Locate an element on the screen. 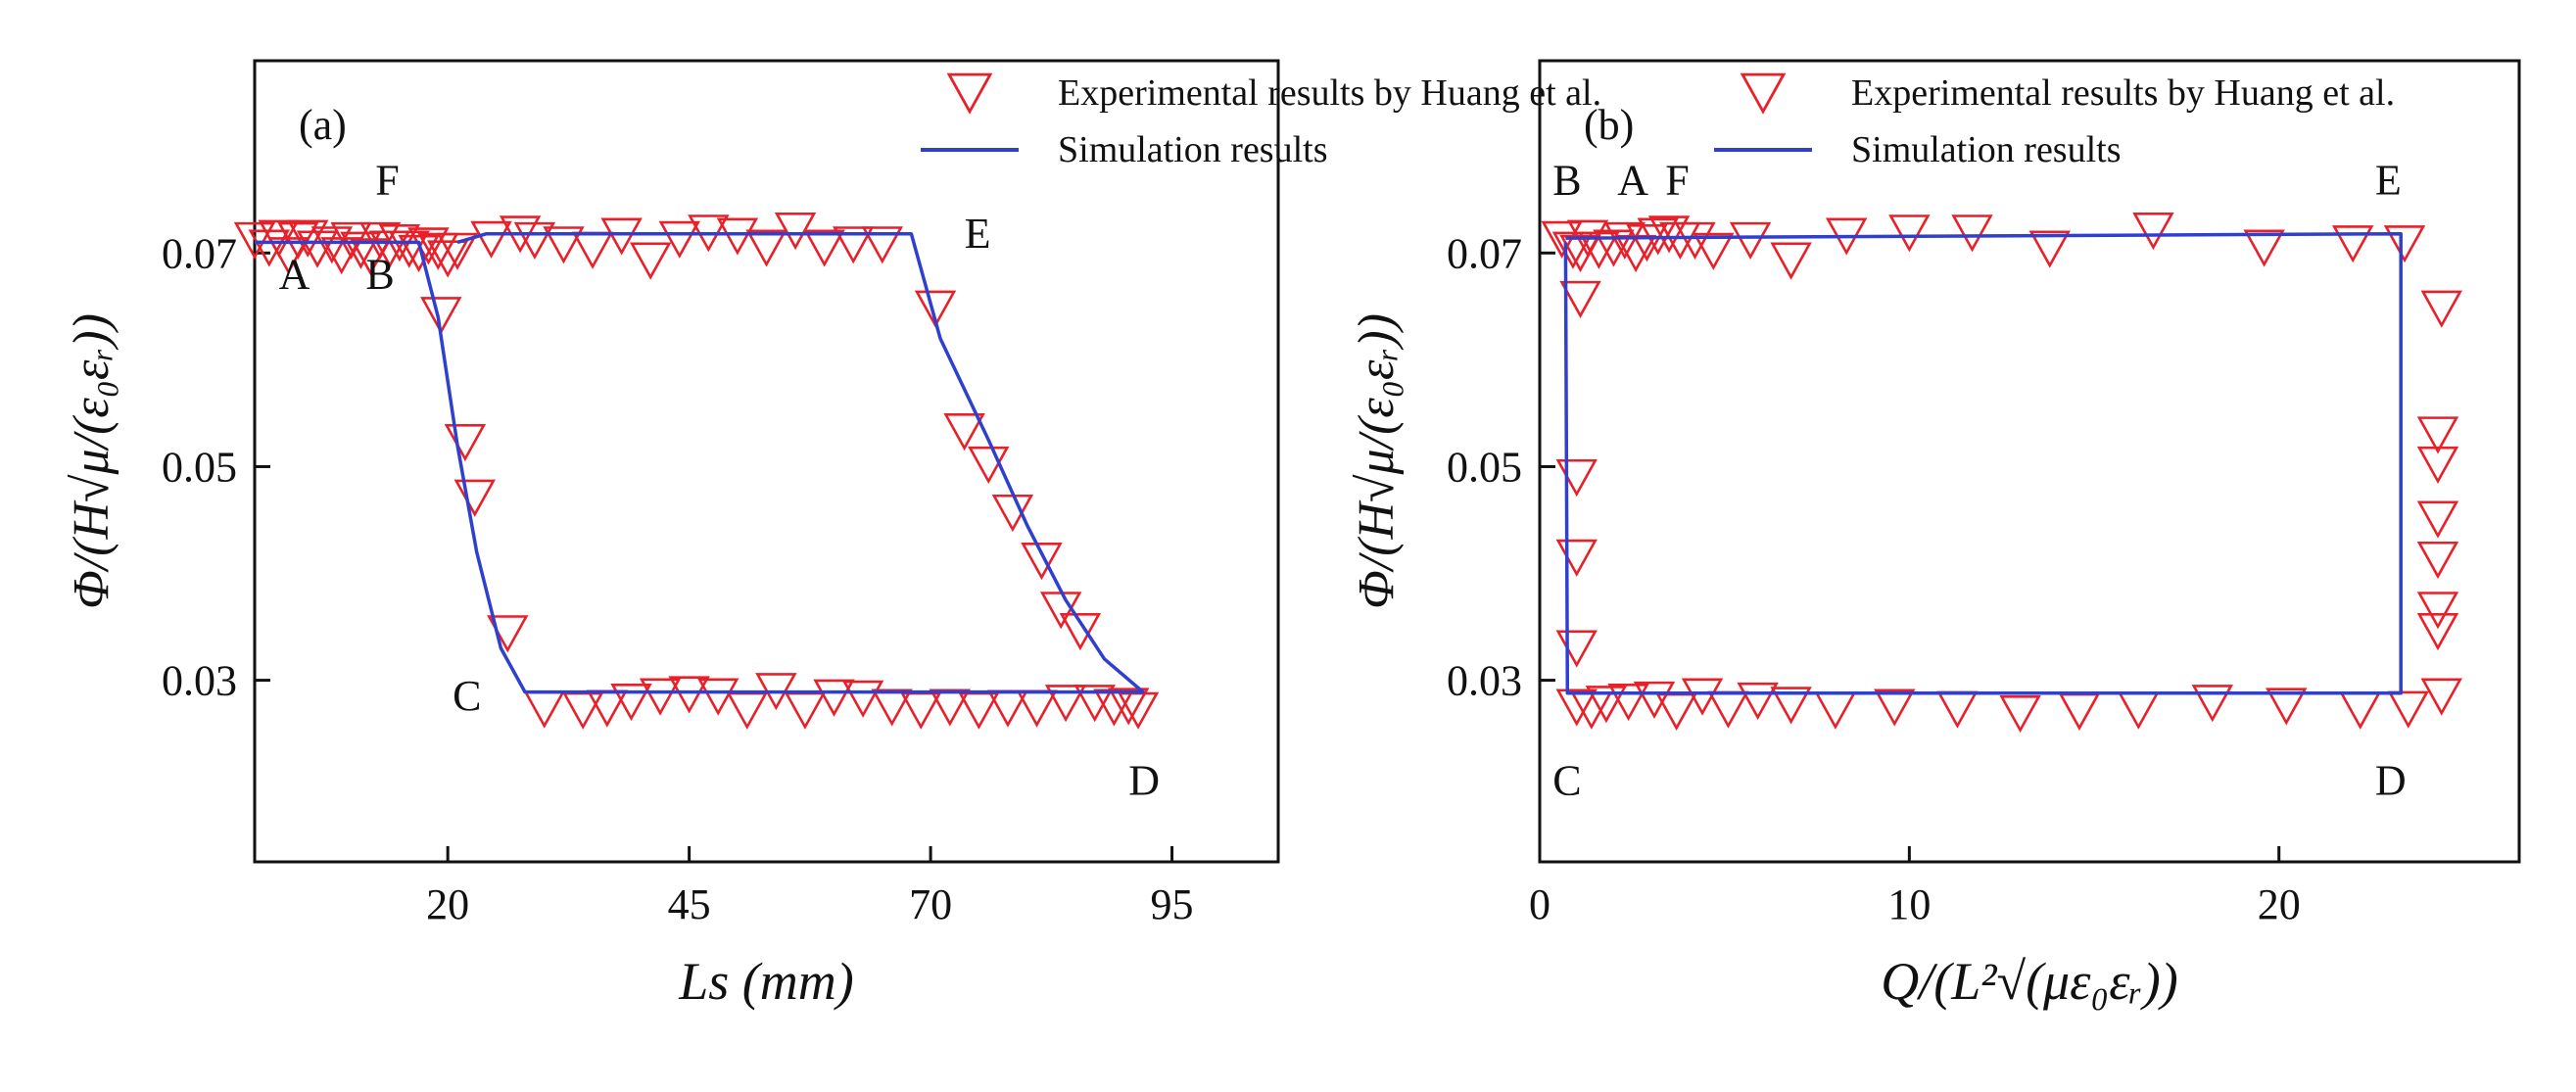 This screenshot has width=2576, height=1092. point-label-e: E is located at coordinates (2388, 180).